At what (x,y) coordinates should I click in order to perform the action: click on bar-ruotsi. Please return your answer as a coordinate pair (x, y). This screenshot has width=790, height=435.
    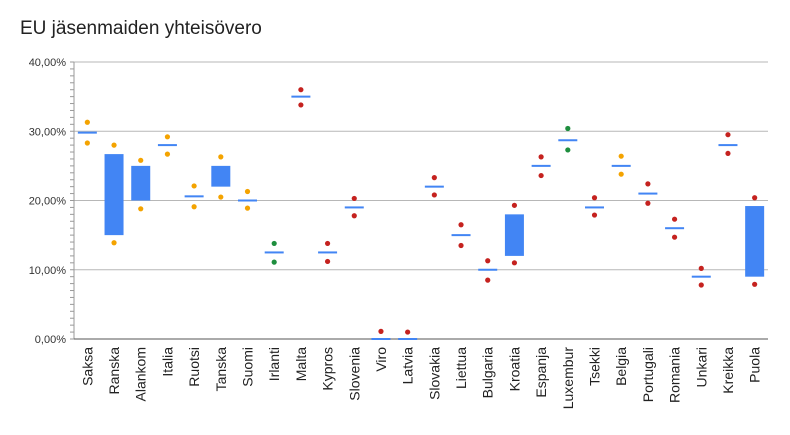
    Looking at the image, I should click on (194, 196).